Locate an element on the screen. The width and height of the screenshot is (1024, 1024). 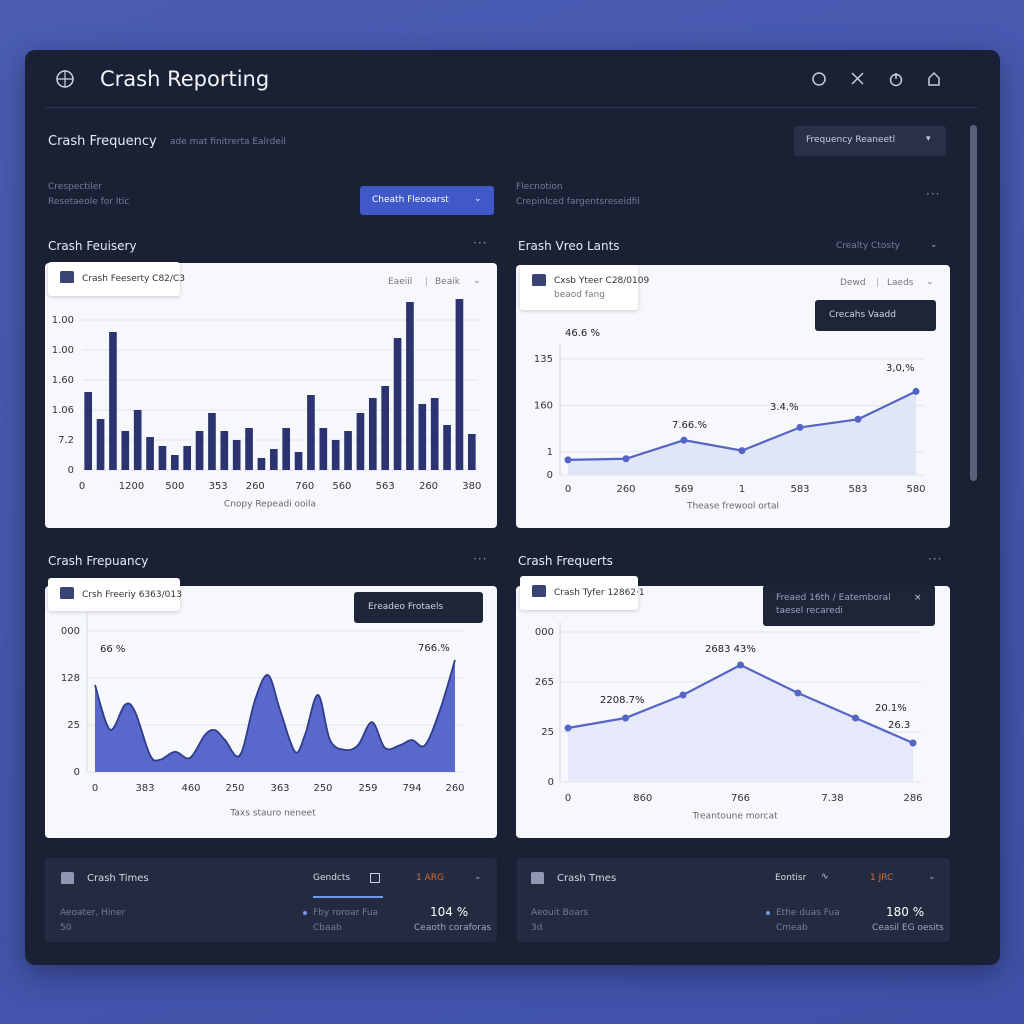
app-icon is located at coordinates (65, 79).